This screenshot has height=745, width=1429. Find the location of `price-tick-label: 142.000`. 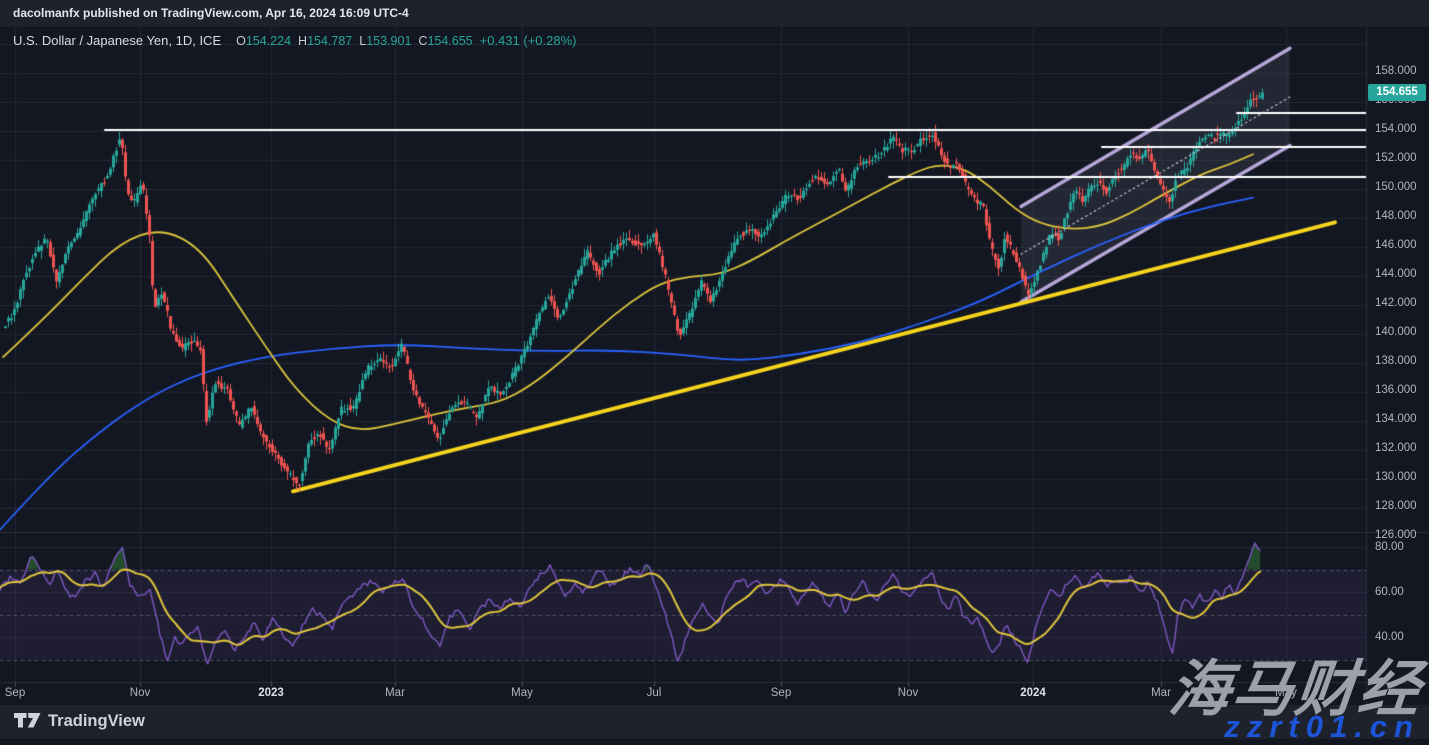

price-tick-label: 142.000 is located at coordinates (1396, 303).